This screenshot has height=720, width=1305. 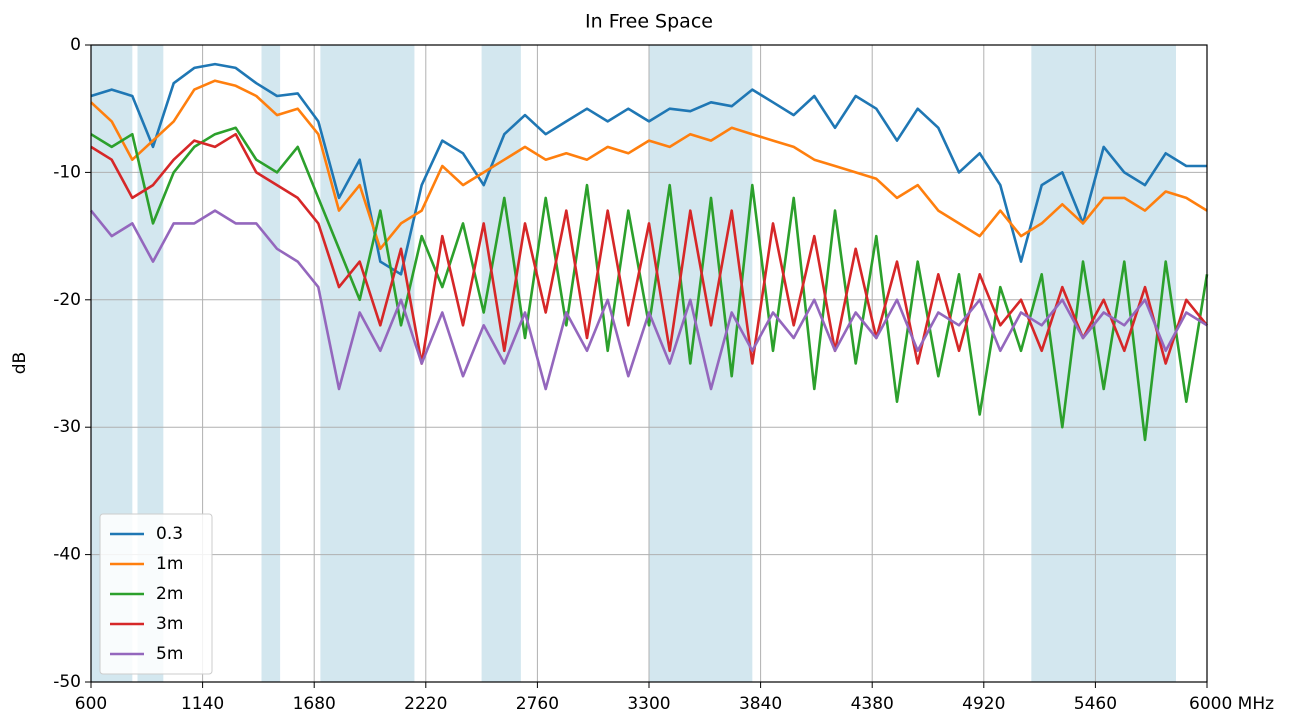 I want to click on x-tick-label: 4380, so click(x=872, y=704).